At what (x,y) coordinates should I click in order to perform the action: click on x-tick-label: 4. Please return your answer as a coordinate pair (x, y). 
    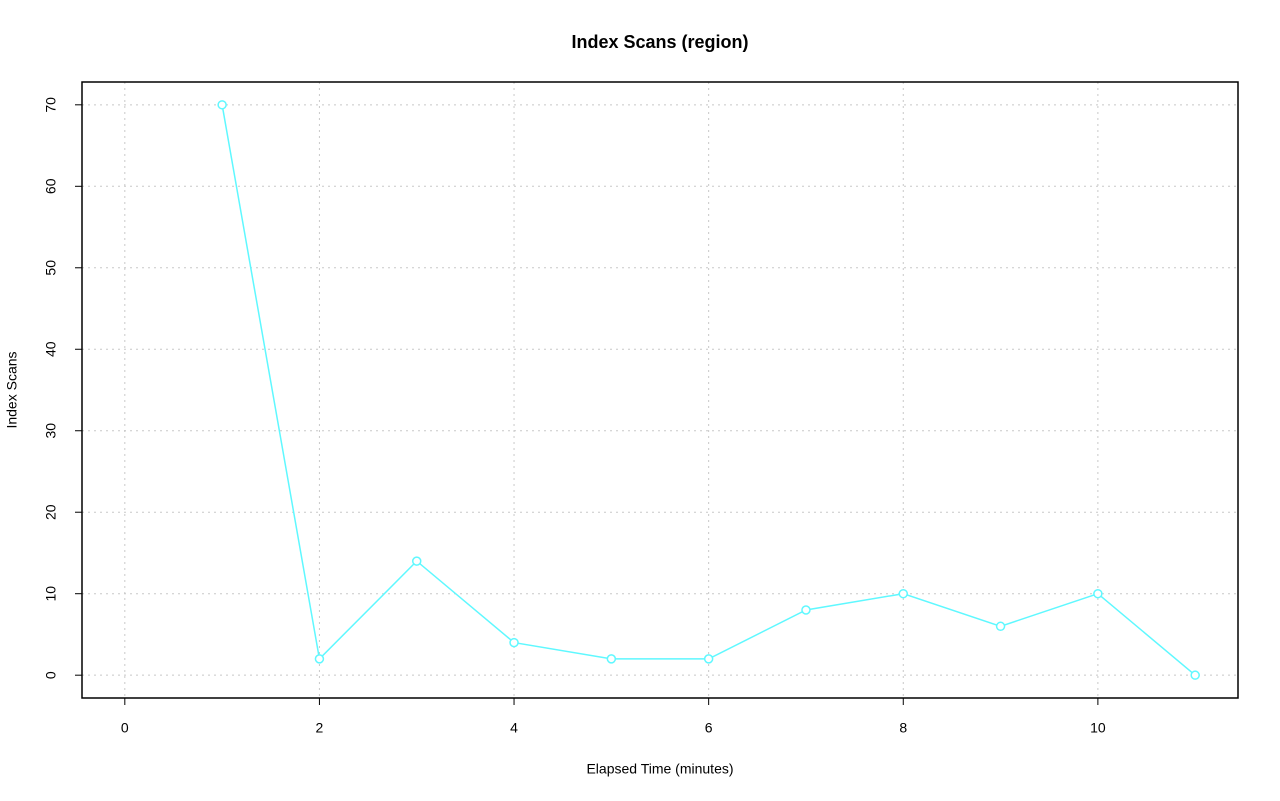
    Looking at the image, I should click on (514, 728).